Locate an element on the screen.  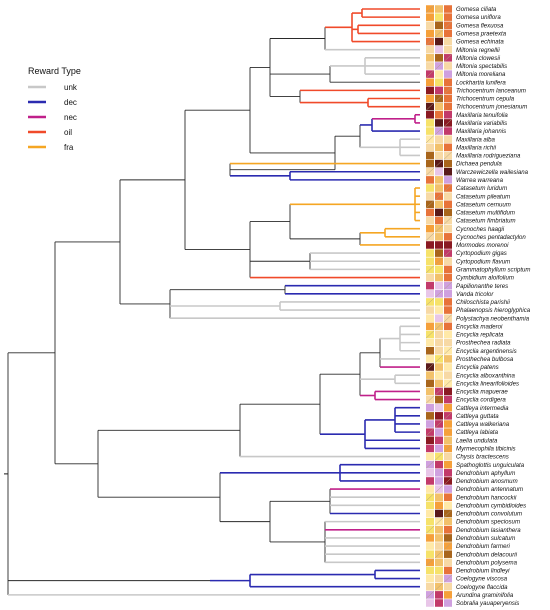
legend-label-oil: oil is located at coordinates (68, 132).